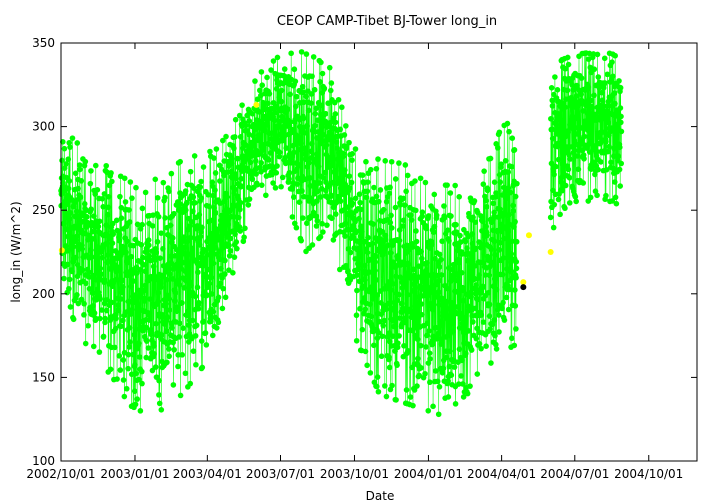  What do you see at coordinates (43, 461) in the screenshot?
I see `y-tick-label: 100` at bounding box center [43, 461].